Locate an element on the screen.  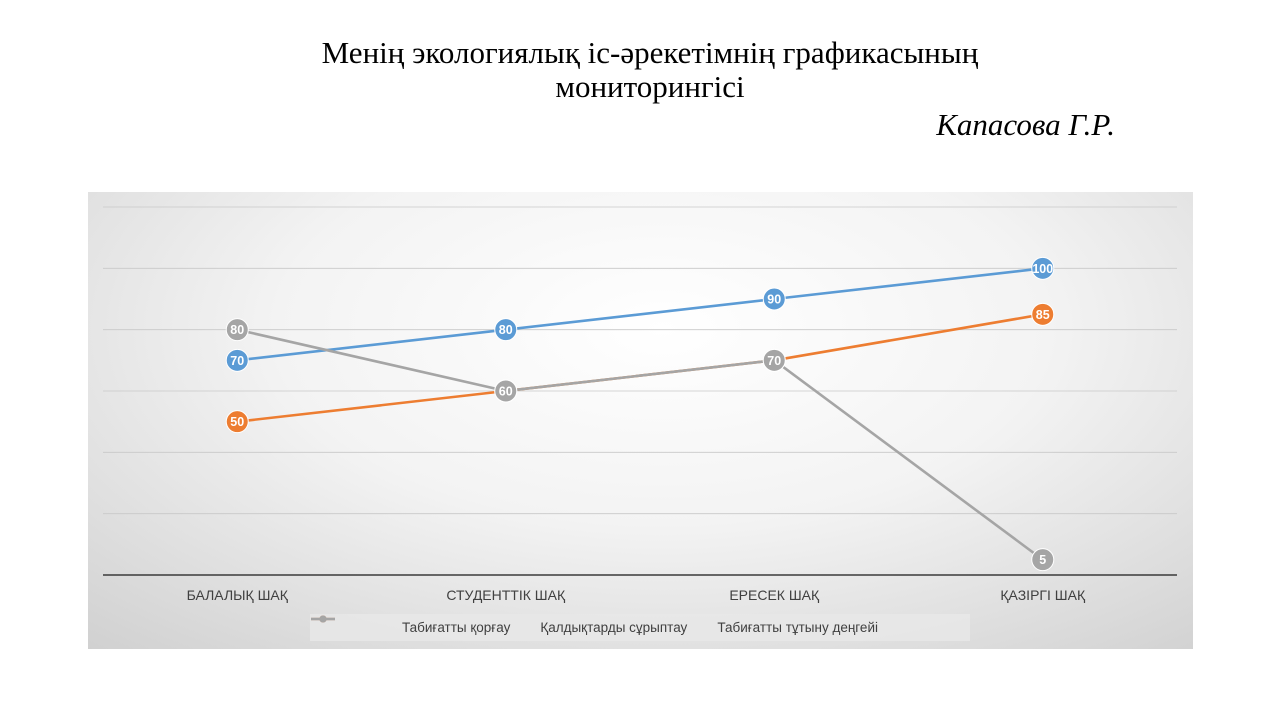
author-name: Капасова Г.Р. is located at coordinates (1025, 124).